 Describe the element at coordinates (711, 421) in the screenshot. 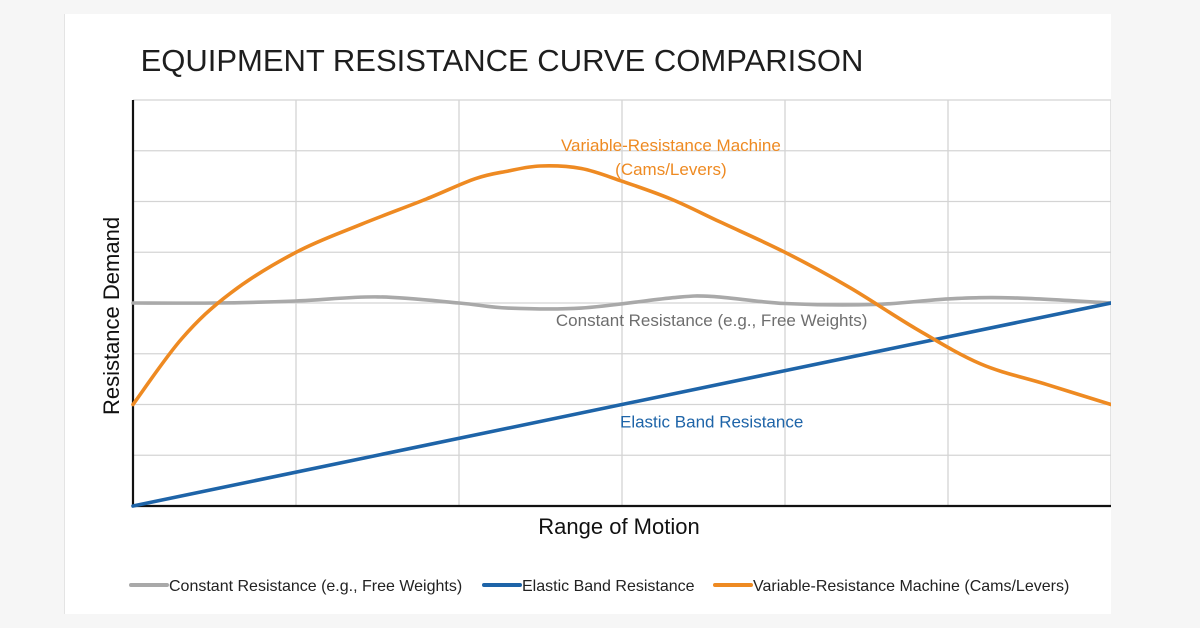

I see `elastic-band-label: Elastic Band Resistance` at that location.